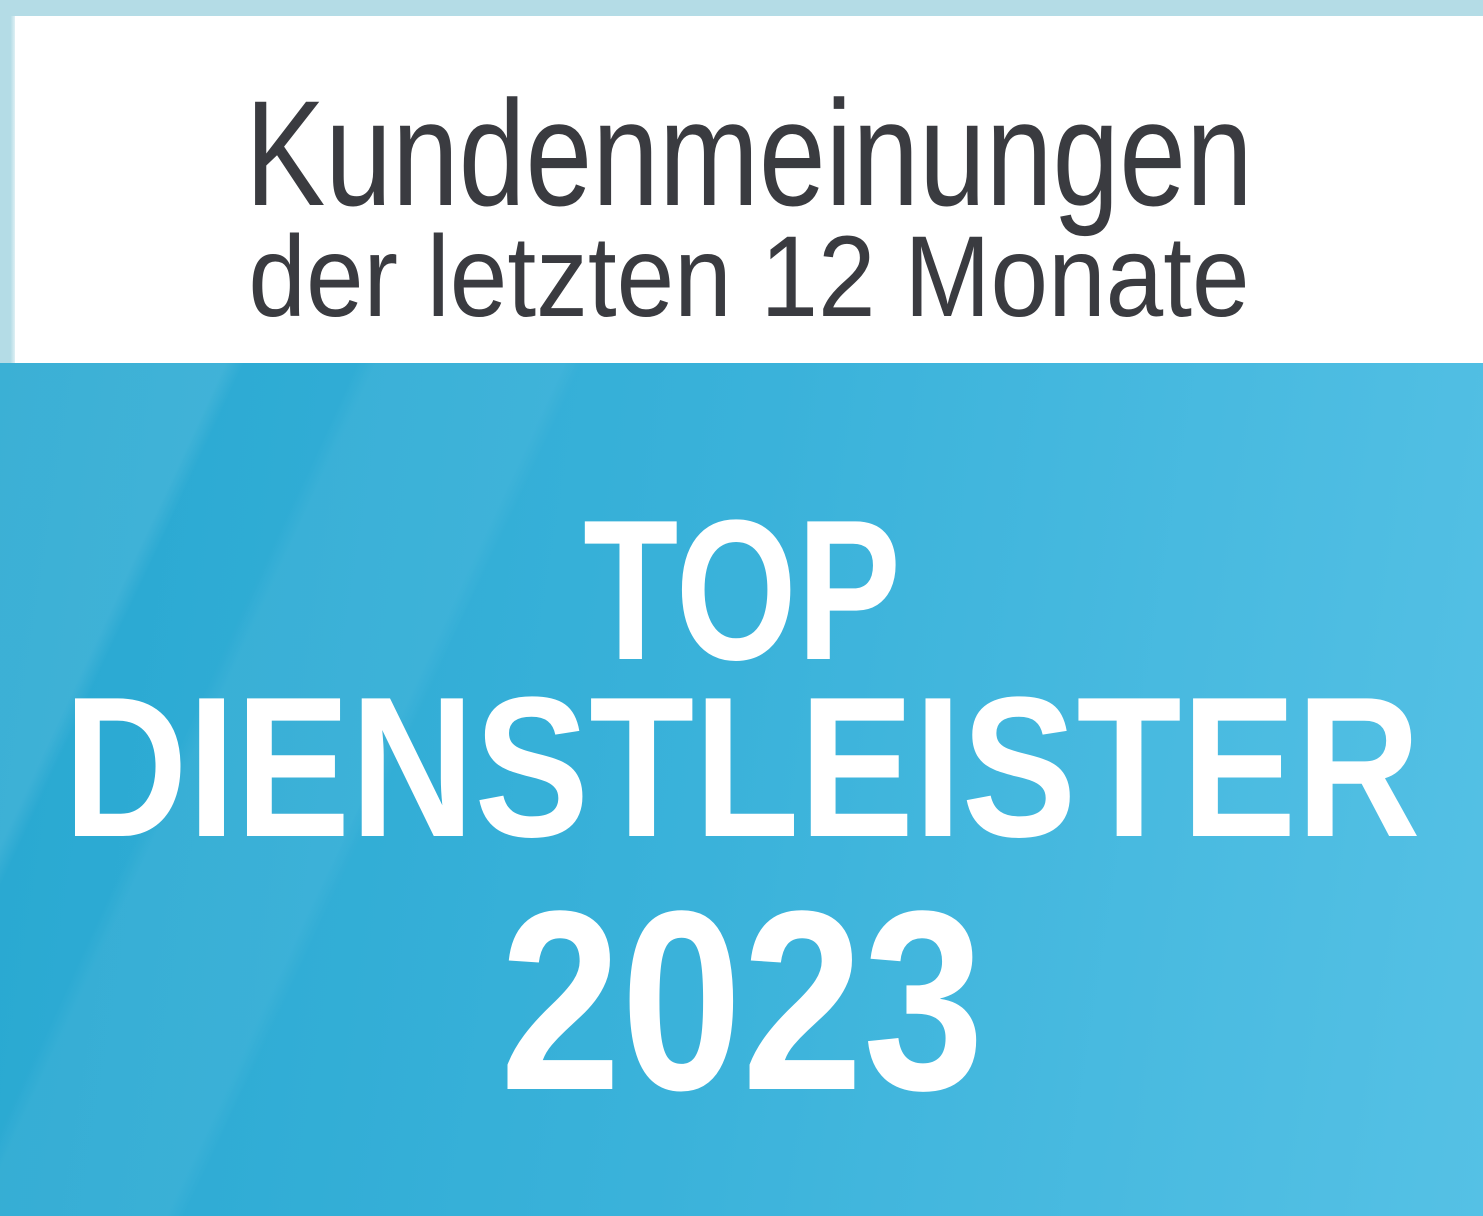  I want to click on last-12-months-subheadline: der letzten 12 Monate, so click(749, 277).